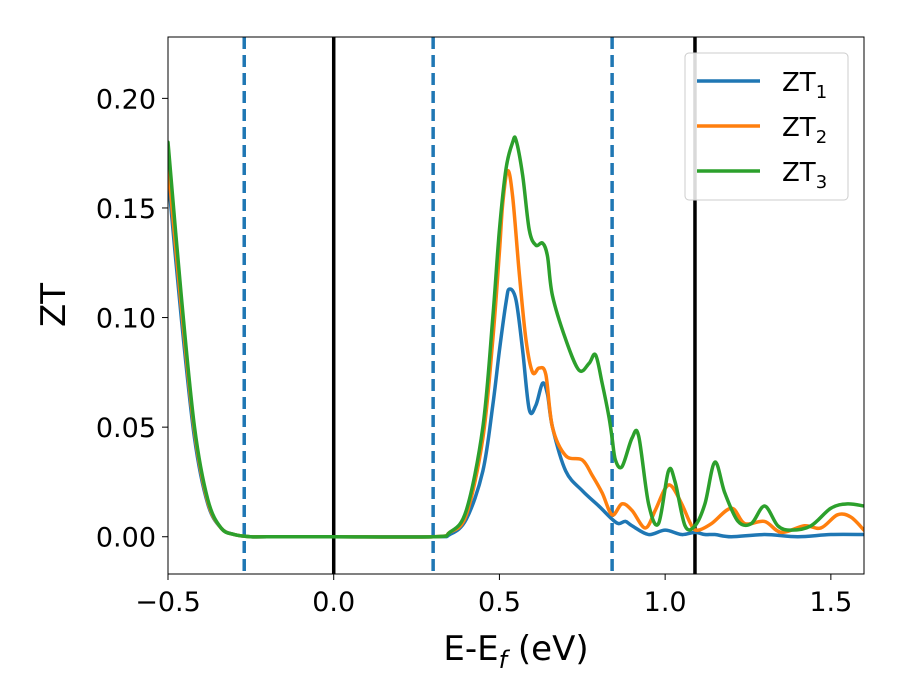 The image size is (900, 700). I want to click on legend-label-zt3: ZT3, so click(804, 175).